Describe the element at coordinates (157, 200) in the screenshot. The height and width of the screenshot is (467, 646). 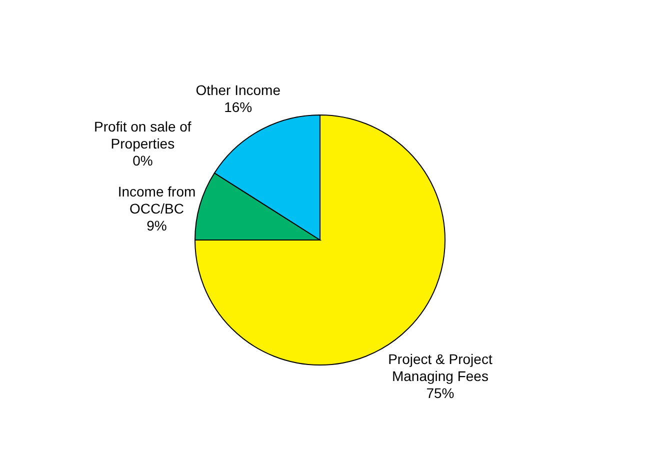
I see `slice-label: Income from OCC/BC` at that location.